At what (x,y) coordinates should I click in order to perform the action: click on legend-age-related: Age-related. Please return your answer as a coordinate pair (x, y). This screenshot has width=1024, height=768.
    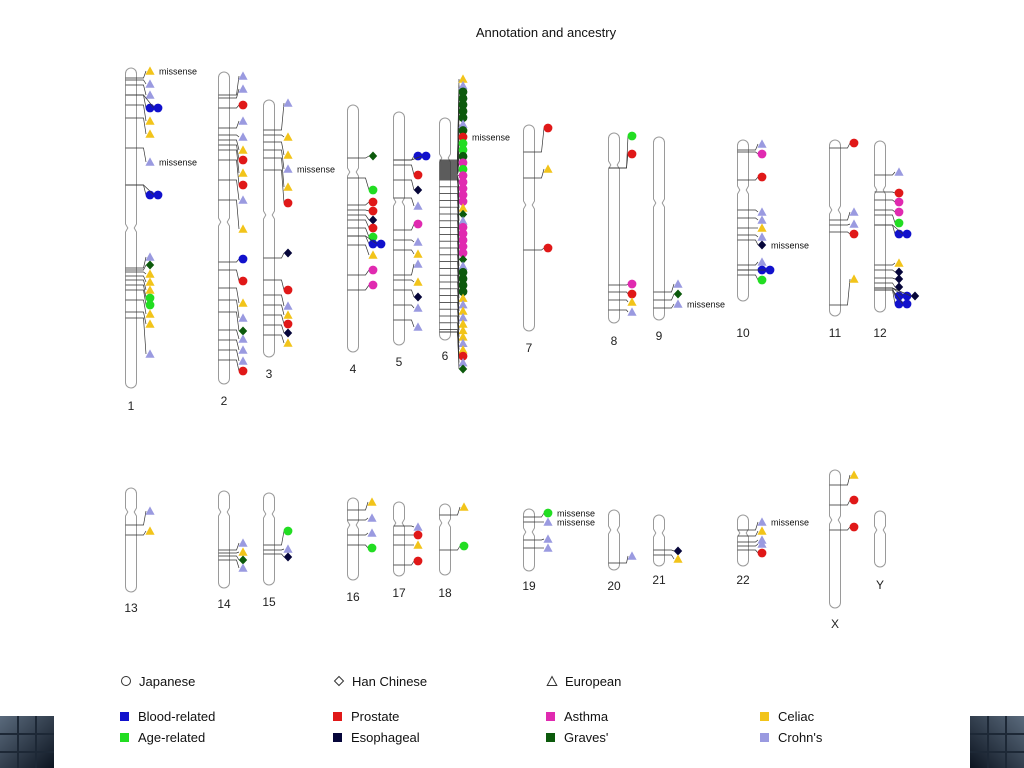
    Looking at the image, I should click on (162, 737).